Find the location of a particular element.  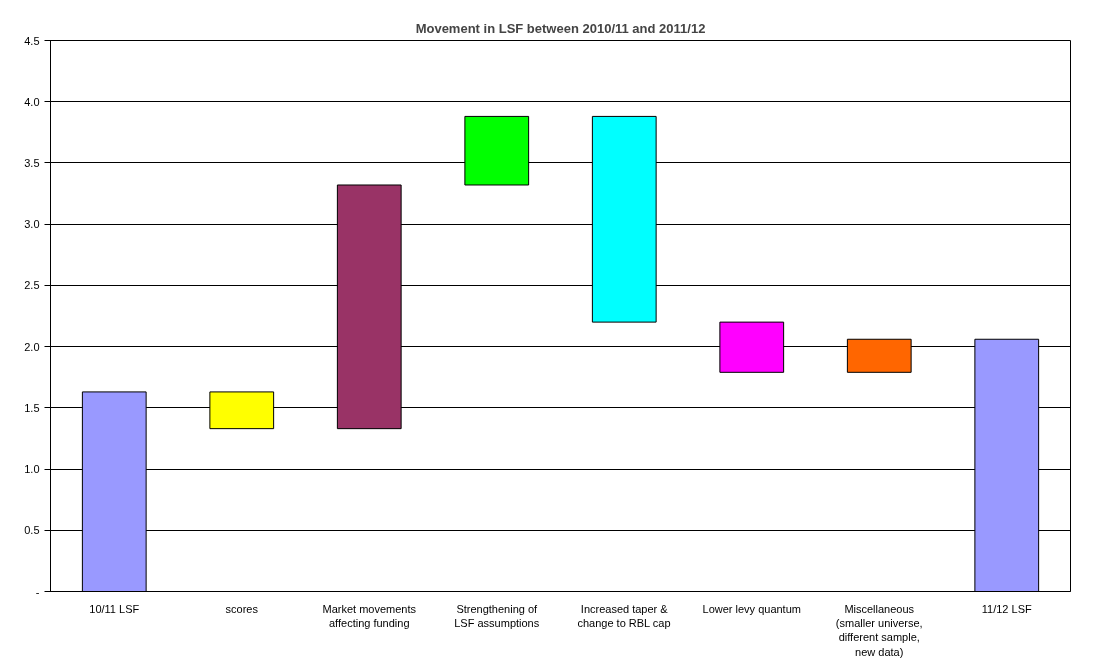

y-tick-label: 1.5 is located at coordinates (32, 407).